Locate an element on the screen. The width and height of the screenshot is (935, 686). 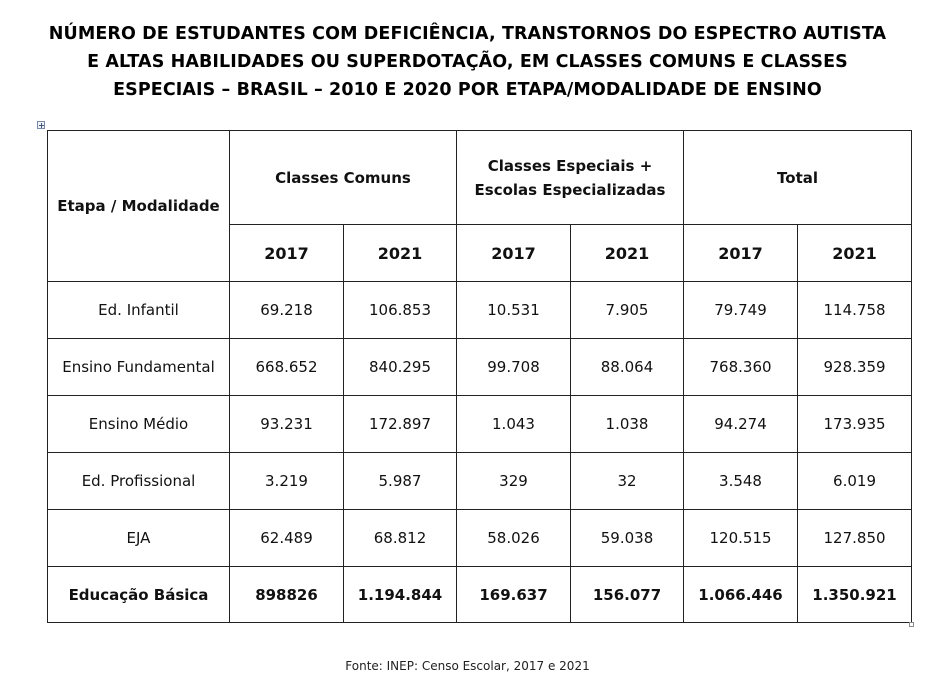
table-cell: 94.274 is located at coordinates (741, 424).